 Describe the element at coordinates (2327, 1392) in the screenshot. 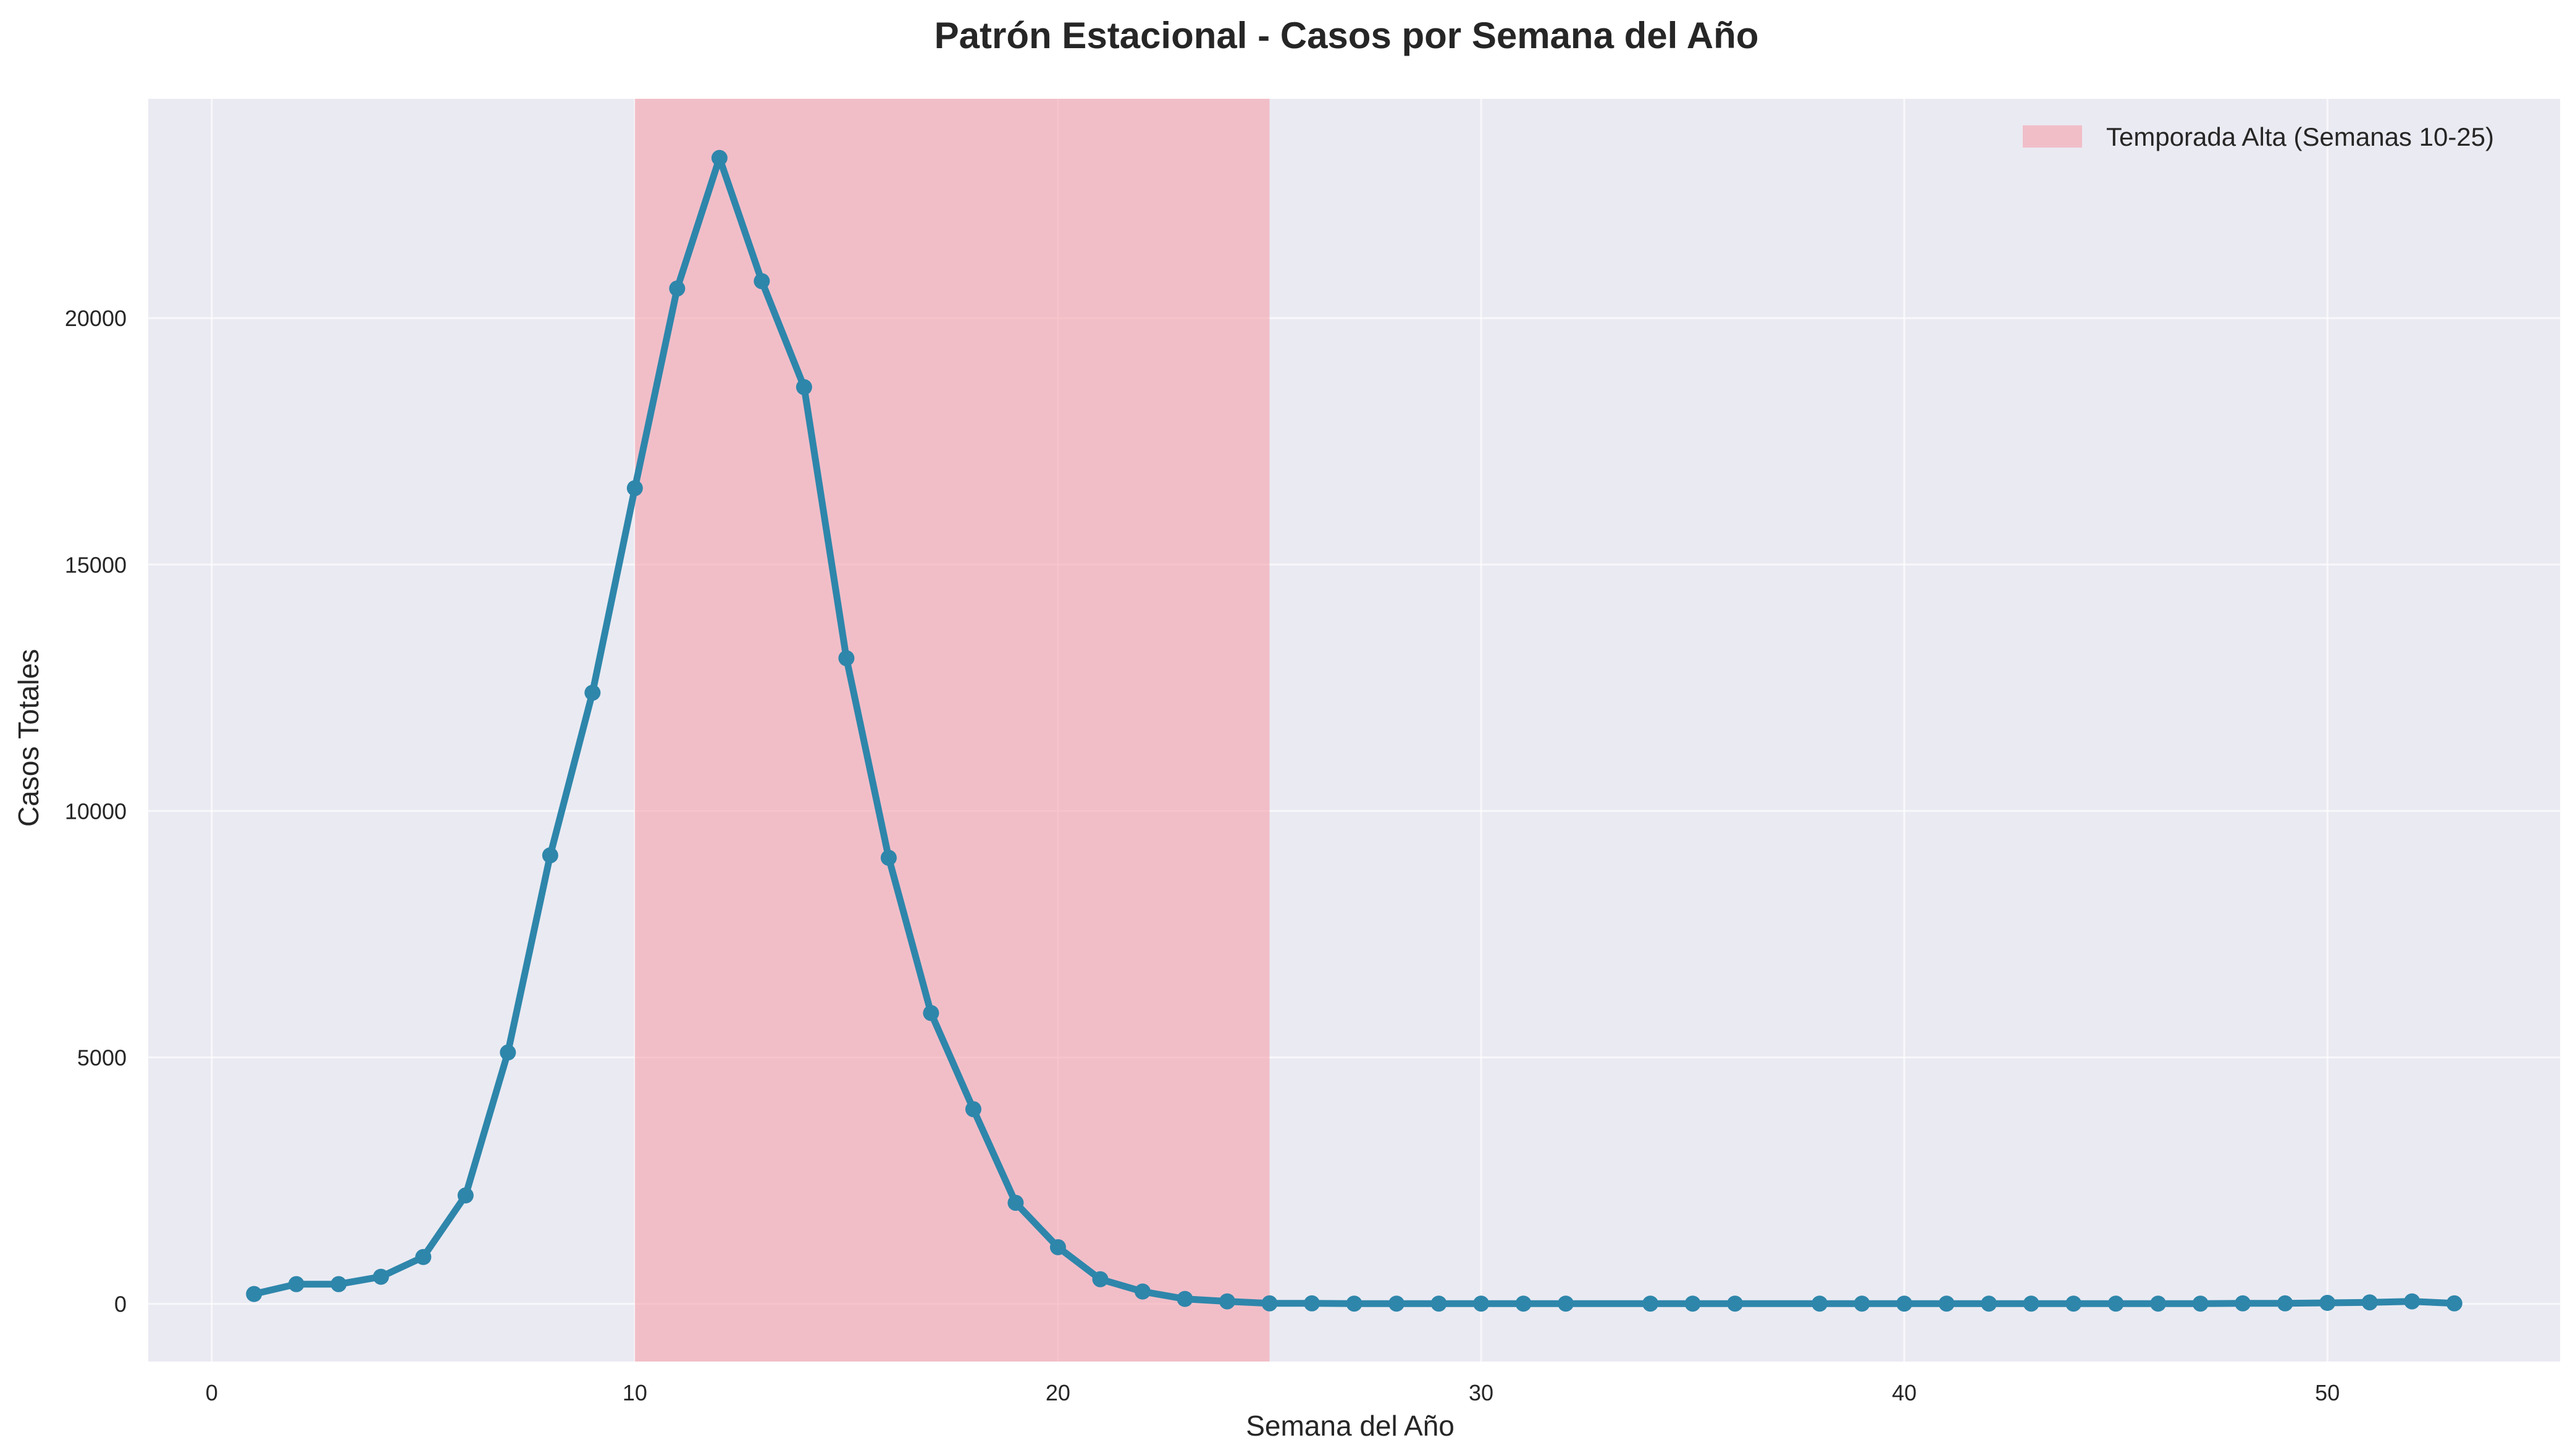

I see `x-tick-label: 50` at that location.